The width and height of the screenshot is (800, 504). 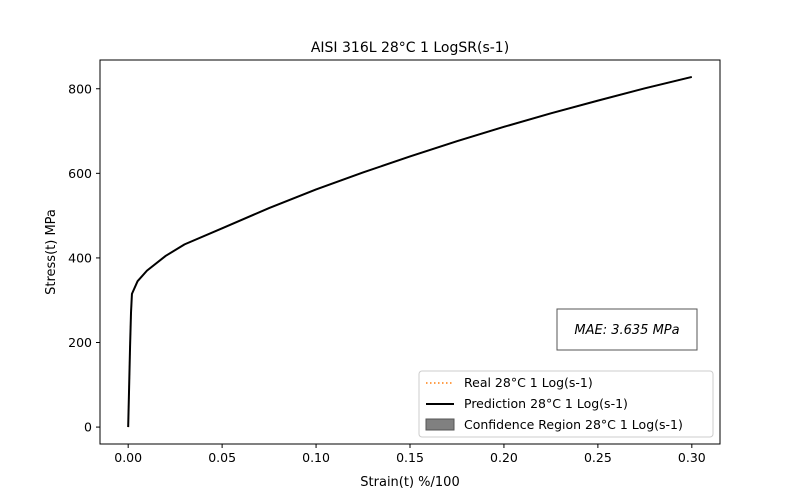 I want to click on x-tick-label: 0.25, so click(x=598, y=457).